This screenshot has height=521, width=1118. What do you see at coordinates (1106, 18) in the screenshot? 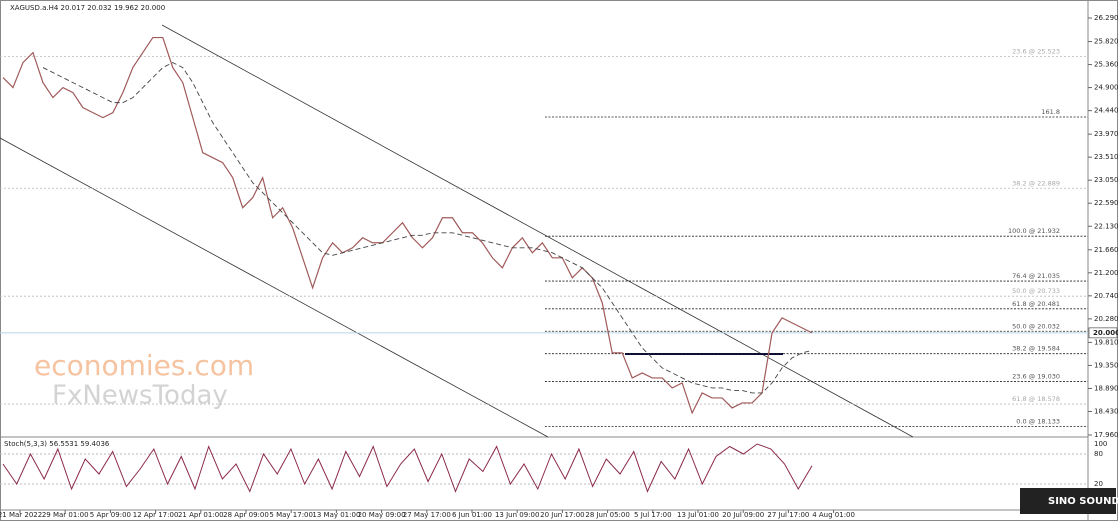
I see `y-tick-label: 26.290` at bounding box center [1106, 18].